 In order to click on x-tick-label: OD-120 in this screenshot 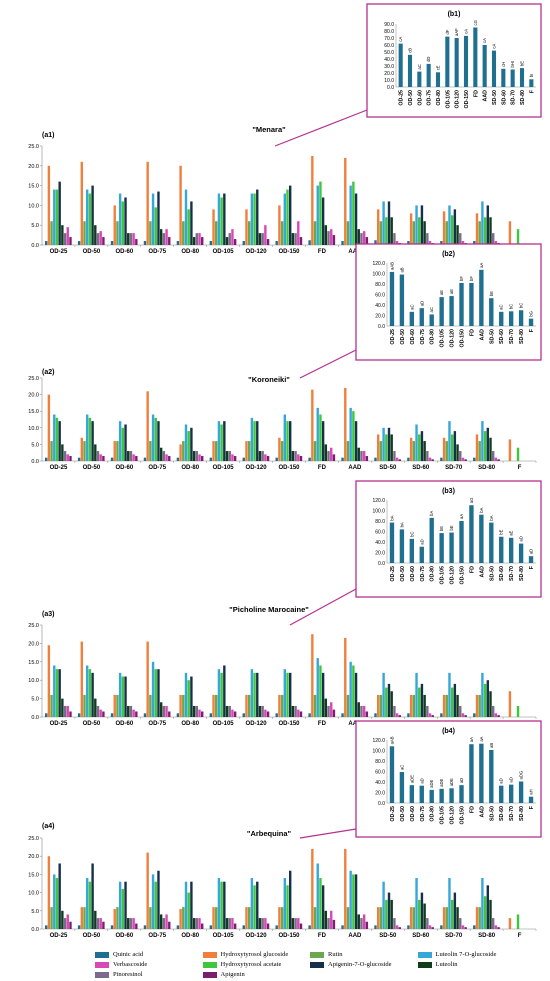, I will do `click(453, 338)`.